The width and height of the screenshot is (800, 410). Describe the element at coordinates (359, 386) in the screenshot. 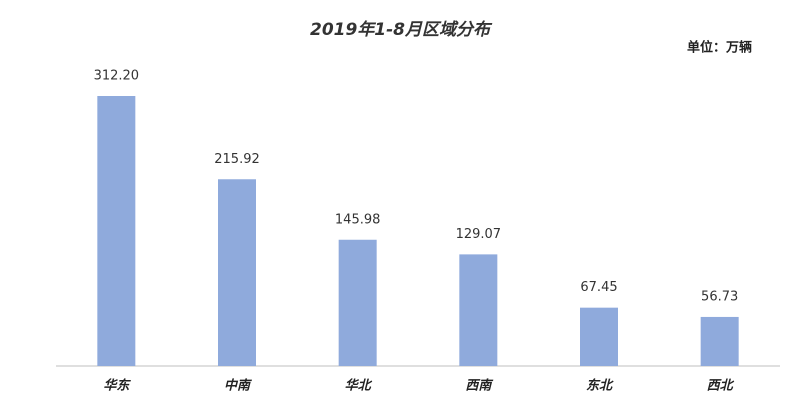

I see `x-tick-label: 华北` at that location.